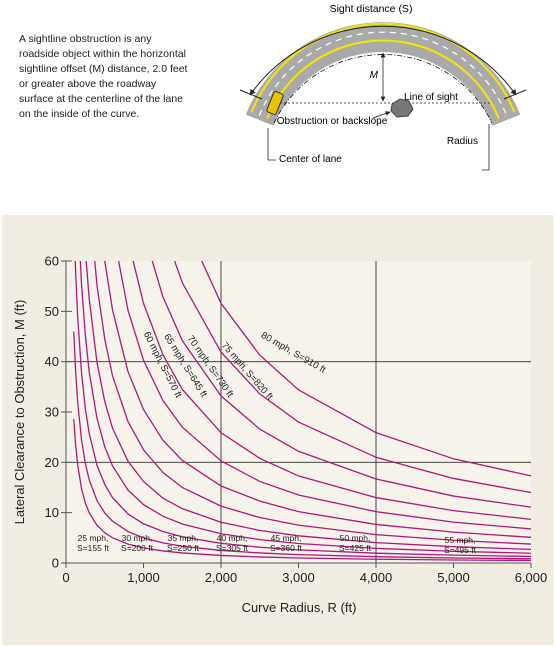  What do you see at coordinates (232, 543) in the screenshot?
I see `curve-label: 40 mph, S=305 ft` at bounding box center [232, 543].